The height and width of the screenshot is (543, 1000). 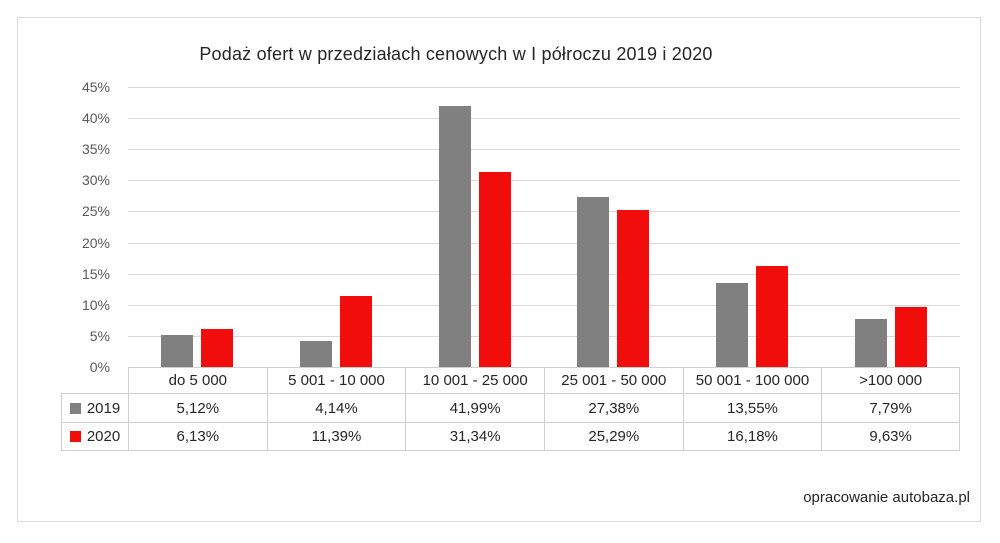 What do you see at coordinates (886, 497) in the screenshot?
I see `source-credit: opracowanie autobaza.pl` at bounding box center [886, 497].